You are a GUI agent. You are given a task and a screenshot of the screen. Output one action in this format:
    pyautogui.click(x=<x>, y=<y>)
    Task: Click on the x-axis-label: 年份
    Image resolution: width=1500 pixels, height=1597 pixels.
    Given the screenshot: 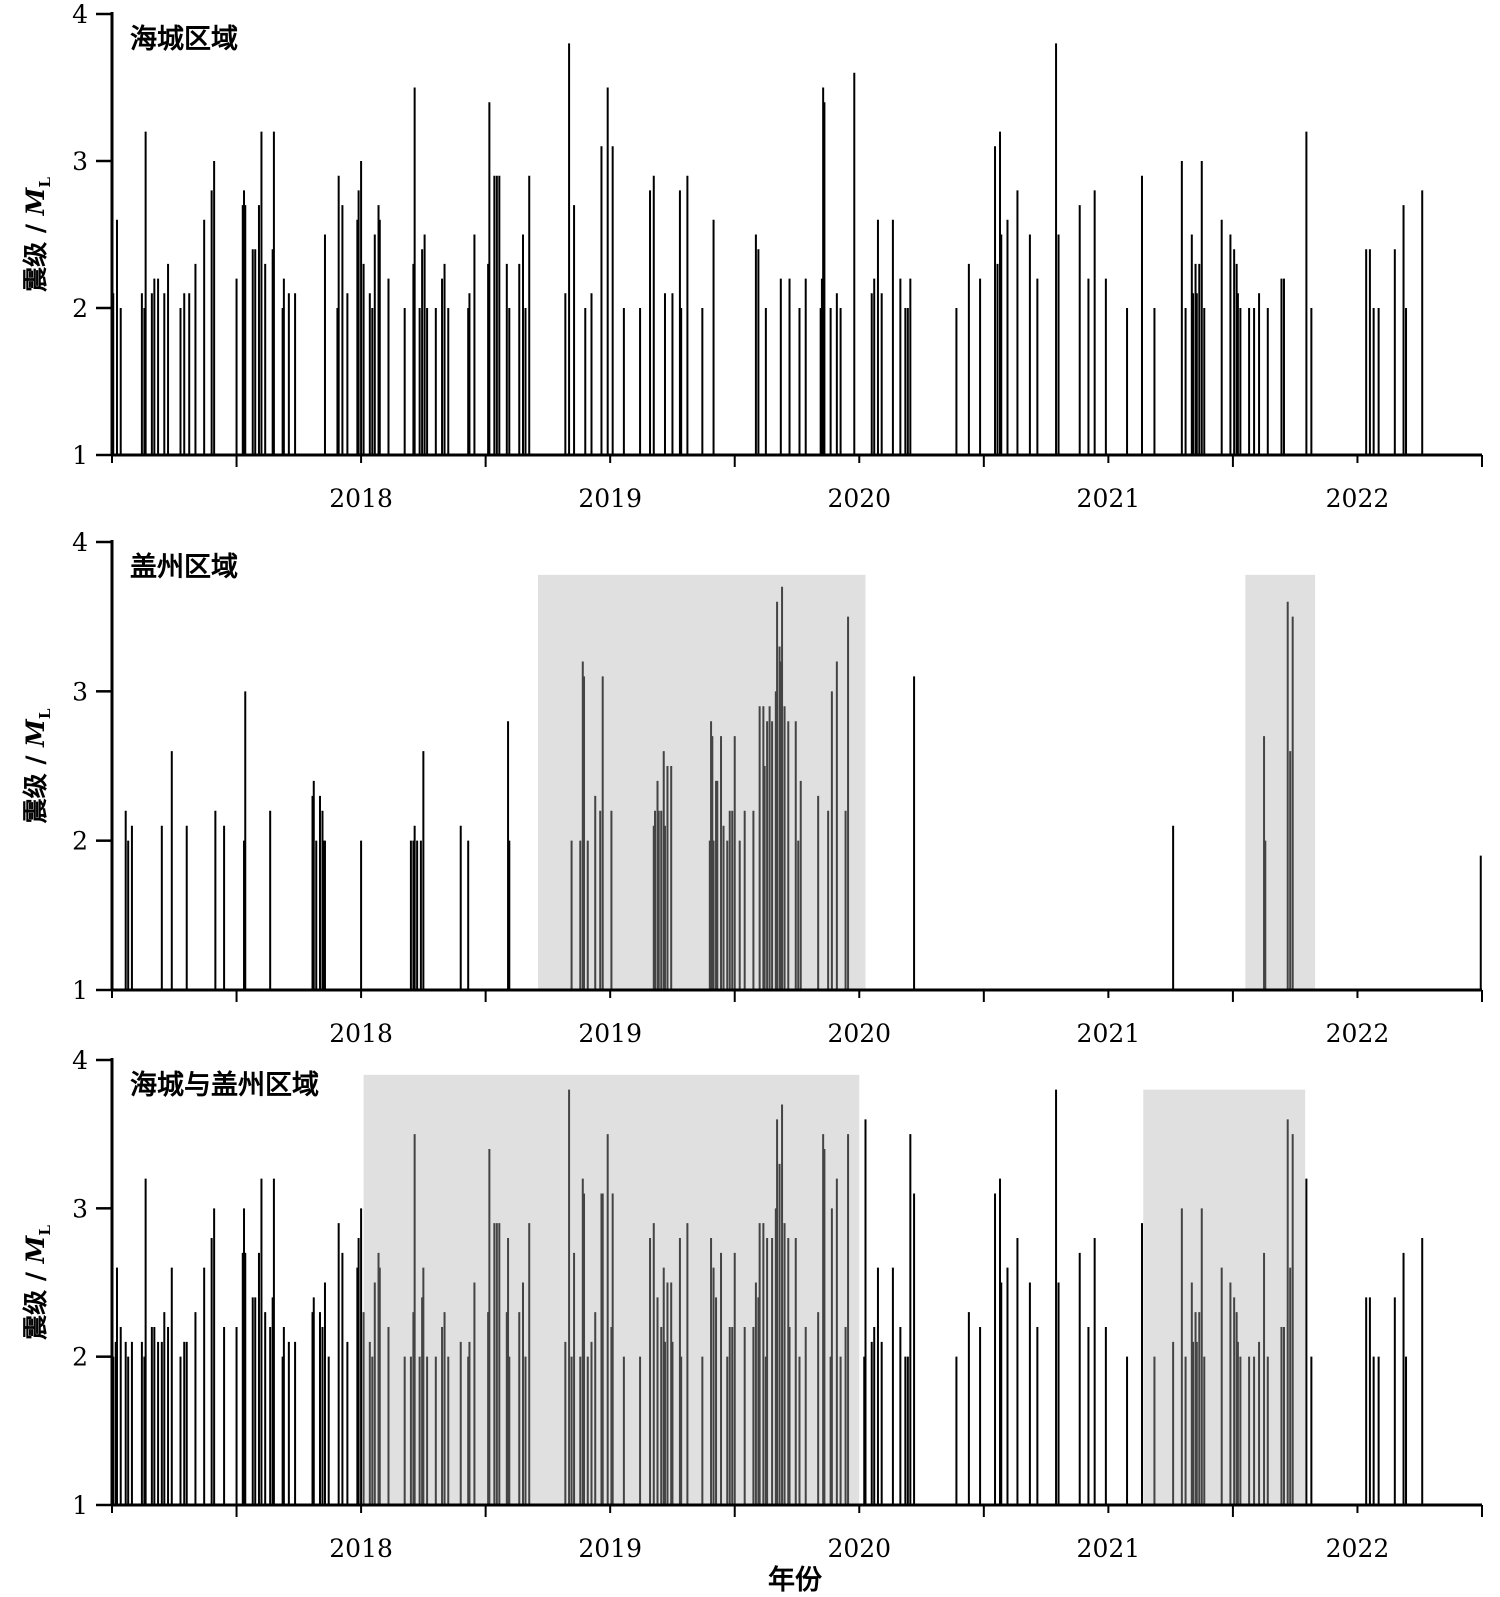 What is the action you would take?
    pyautogui.click(x=795, y=1580)
    